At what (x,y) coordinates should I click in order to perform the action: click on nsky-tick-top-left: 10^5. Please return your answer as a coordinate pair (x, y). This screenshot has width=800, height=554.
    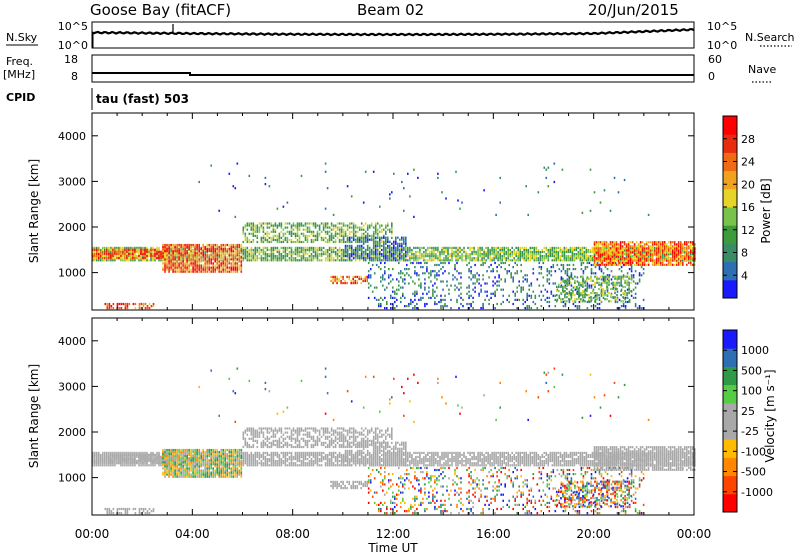
    Looking at the image, I should click on (73, 26).